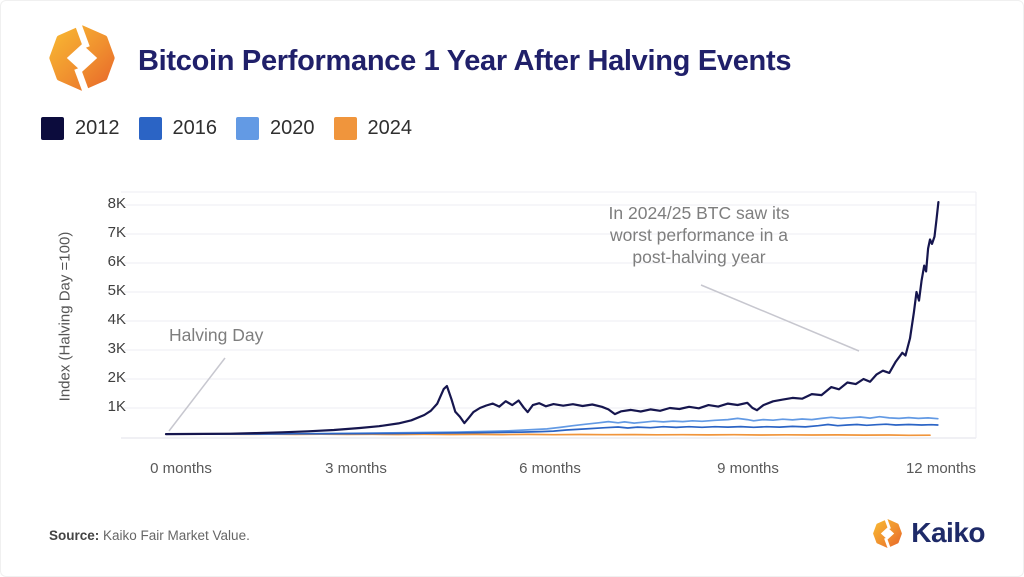 The height and width of the screenshot is (577, 1024). Describe the element at coordinates (195, 128) in the screenshot. I see `legend-label: 2016` at that location.